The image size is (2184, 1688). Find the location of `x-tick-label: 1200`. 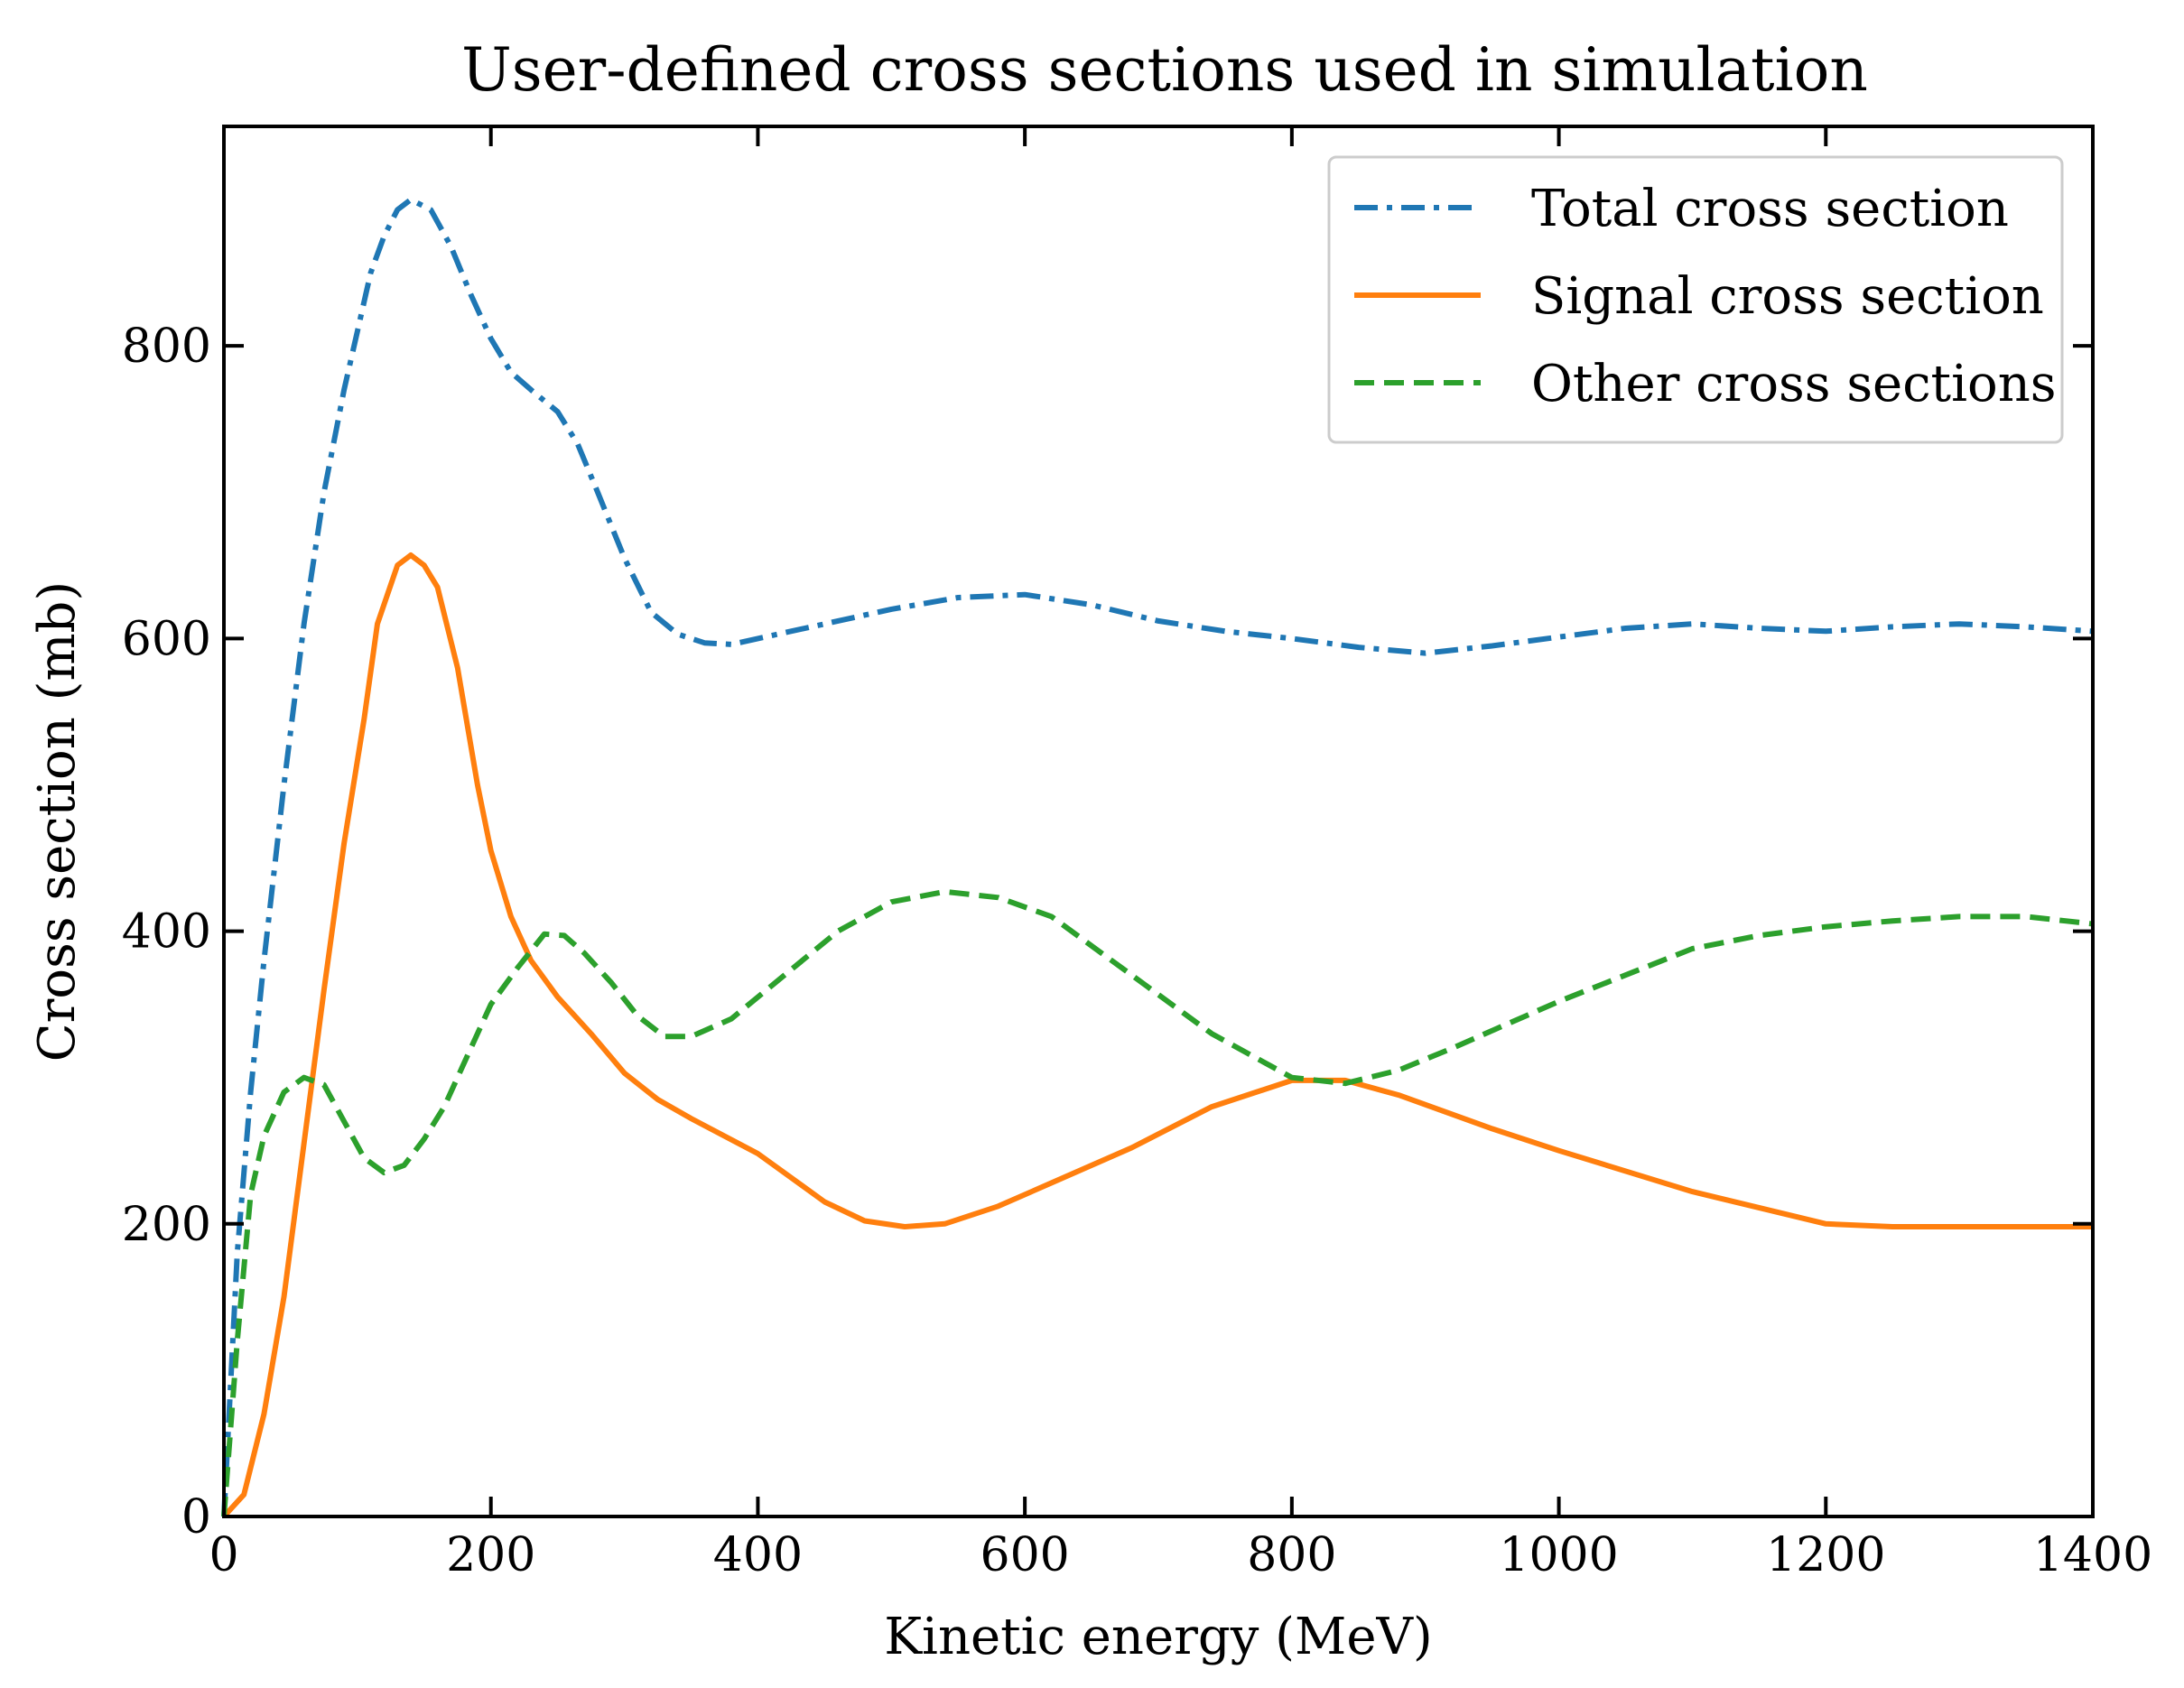

x-tick-label: 1200 is located at coordinates (1825, 1555).